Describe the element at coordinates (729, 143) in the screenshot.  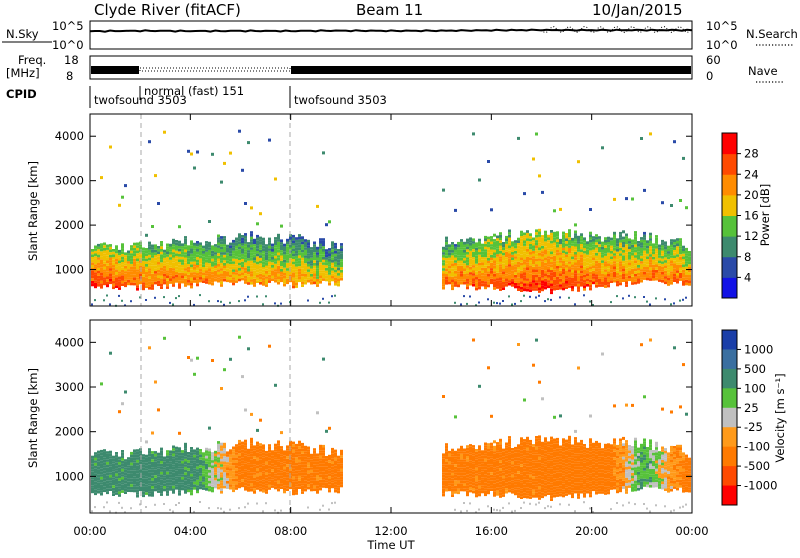
I see `colorbar-swatch` at that location.